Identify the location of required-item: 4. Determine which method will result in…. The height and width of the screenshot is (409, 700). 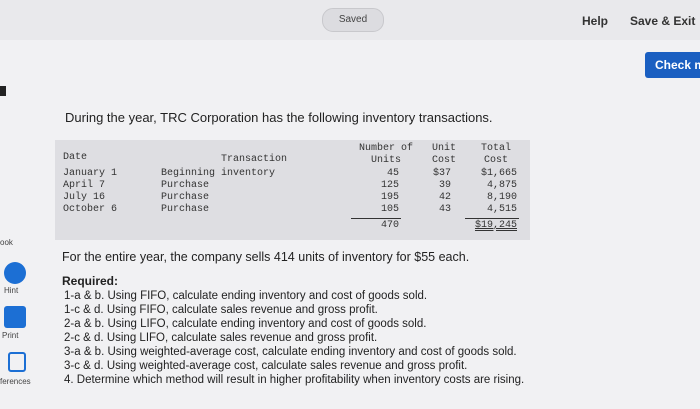
(294, 380).